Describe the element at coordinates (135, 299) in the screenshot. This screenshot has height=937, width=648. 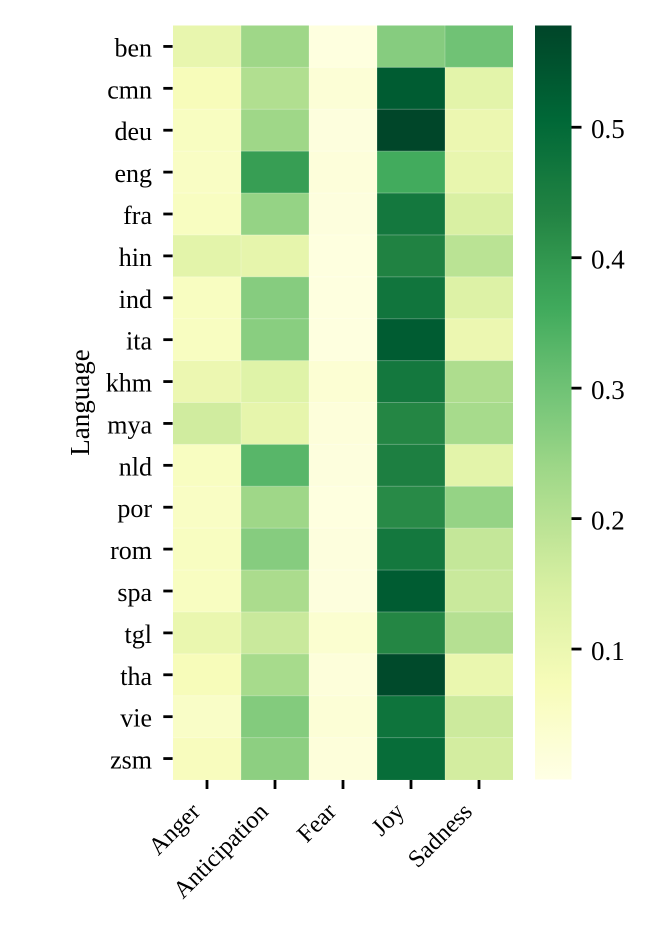
I see `svg-text: ind` at that location.